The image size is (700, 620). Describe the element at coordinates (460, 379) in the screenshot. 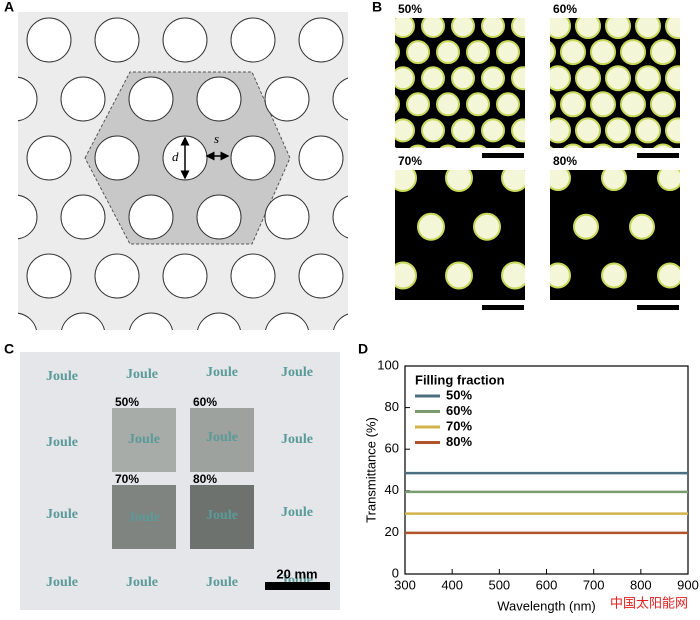

I see `legend-title: Filling fraction` at that location.